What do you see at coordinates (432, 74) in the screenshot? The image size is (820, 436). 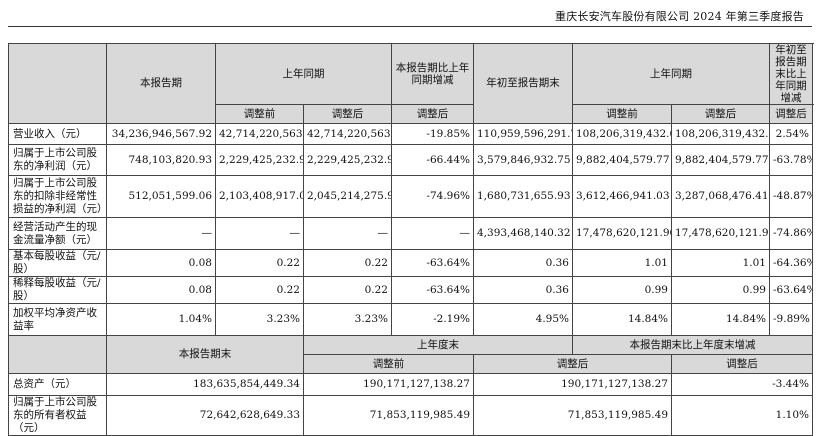 I see `col-header-change: 本报告期比上年同期增减` at bounding box center [432, 74].